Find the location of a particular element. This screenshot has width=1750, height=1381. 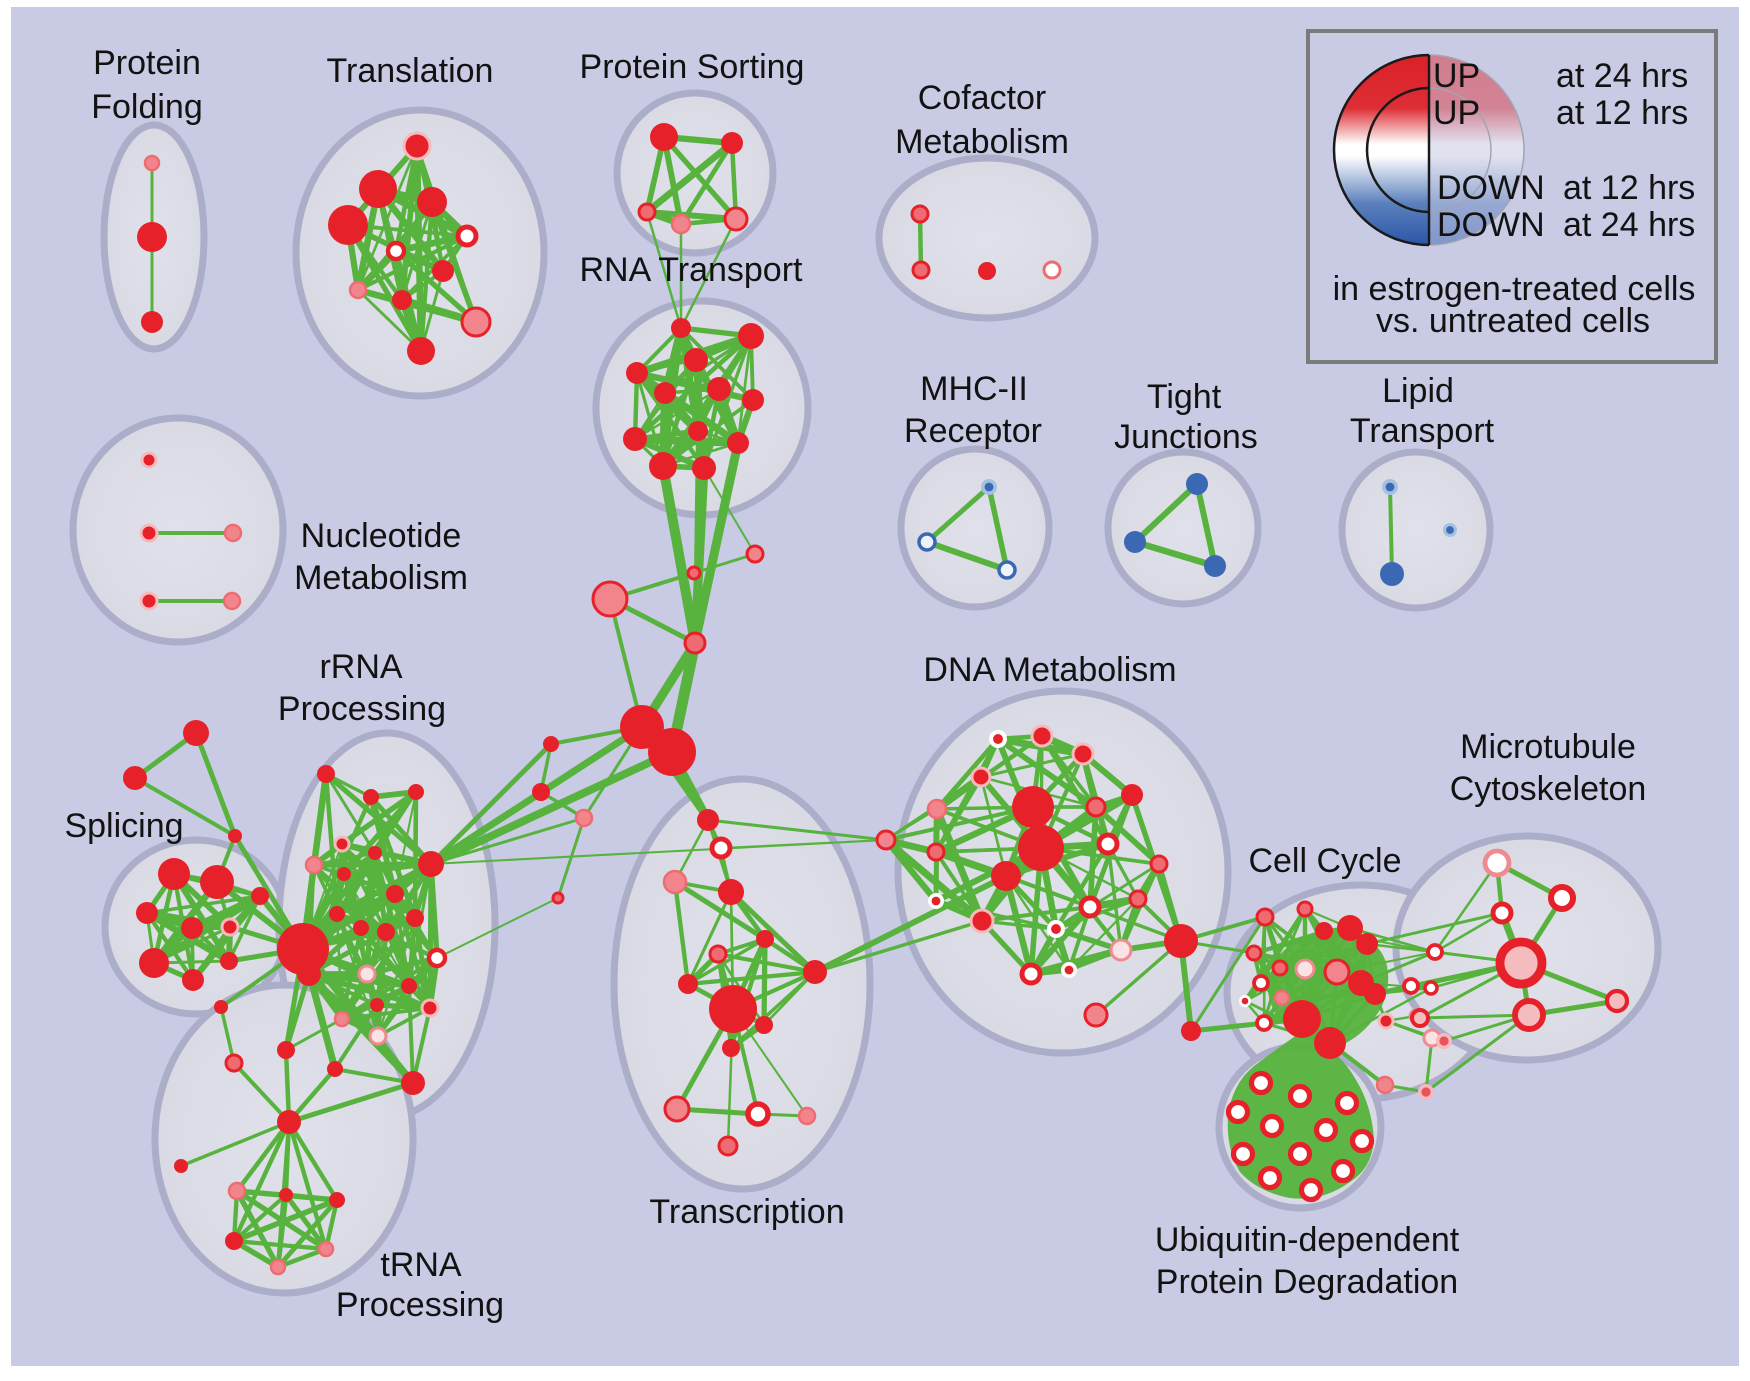

svg-text: Nucleotide is located at coordinates (381, 536).